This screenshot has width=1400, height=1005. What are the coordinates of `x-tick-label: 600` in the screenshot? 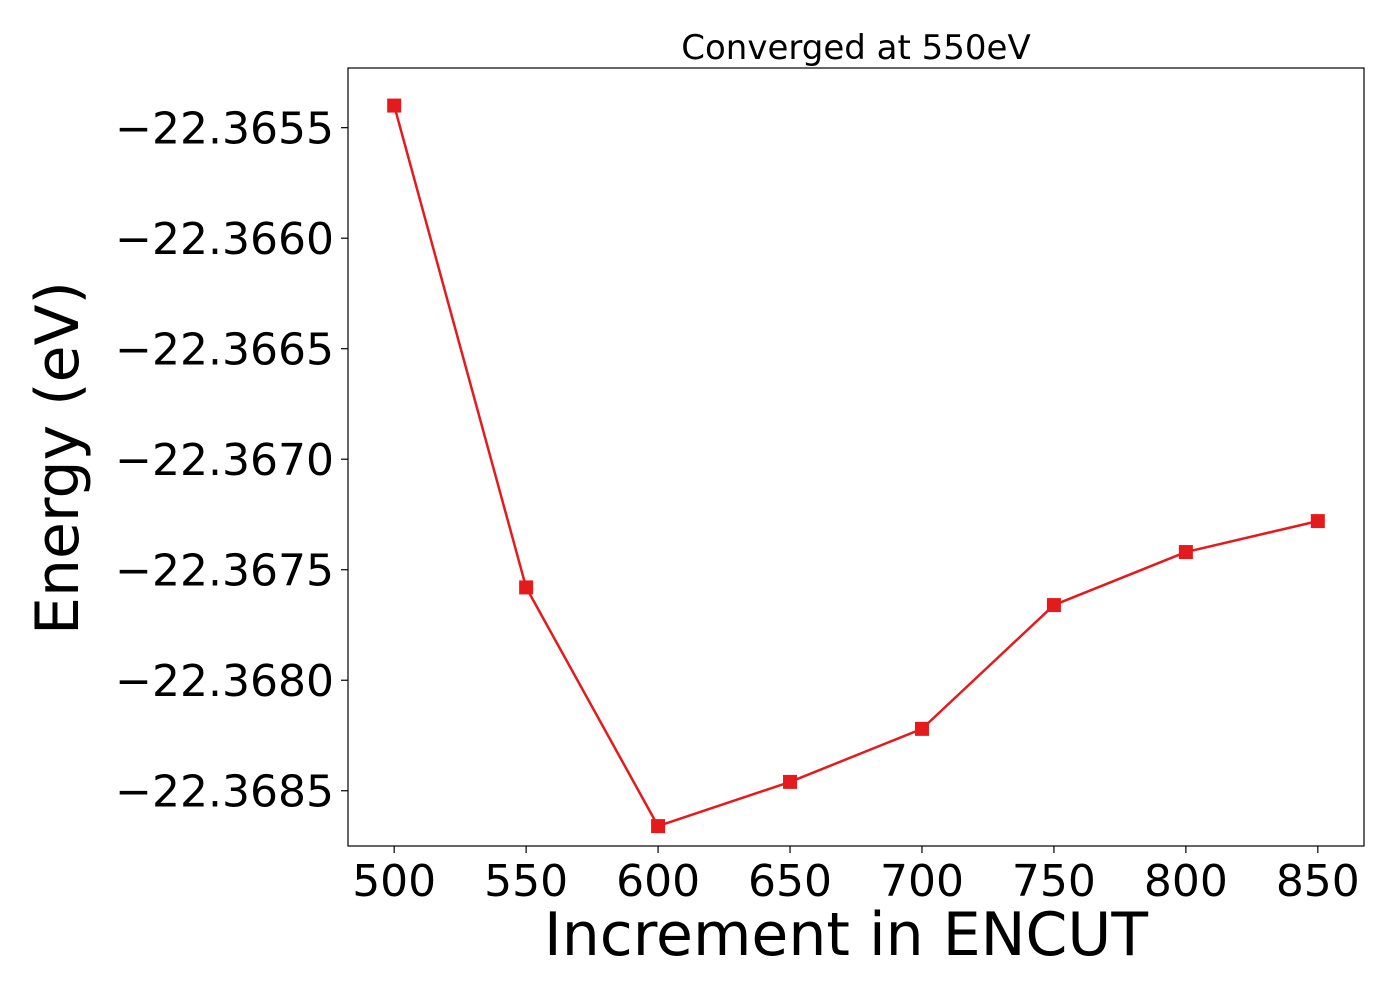 It's located at (658, 881).